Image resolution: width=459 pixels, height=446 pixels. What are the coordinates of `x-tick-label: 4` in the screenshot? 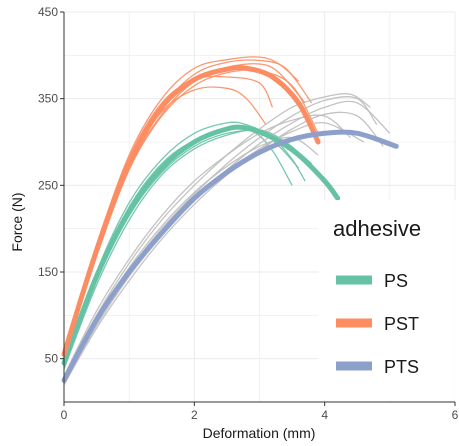 It's located at (324, 415).